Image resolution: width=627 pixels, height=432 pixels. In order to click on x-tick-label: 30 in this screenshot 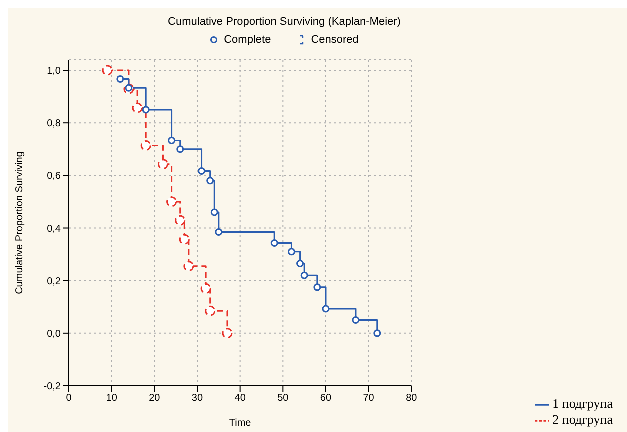, I will do `click(198, 398)`.